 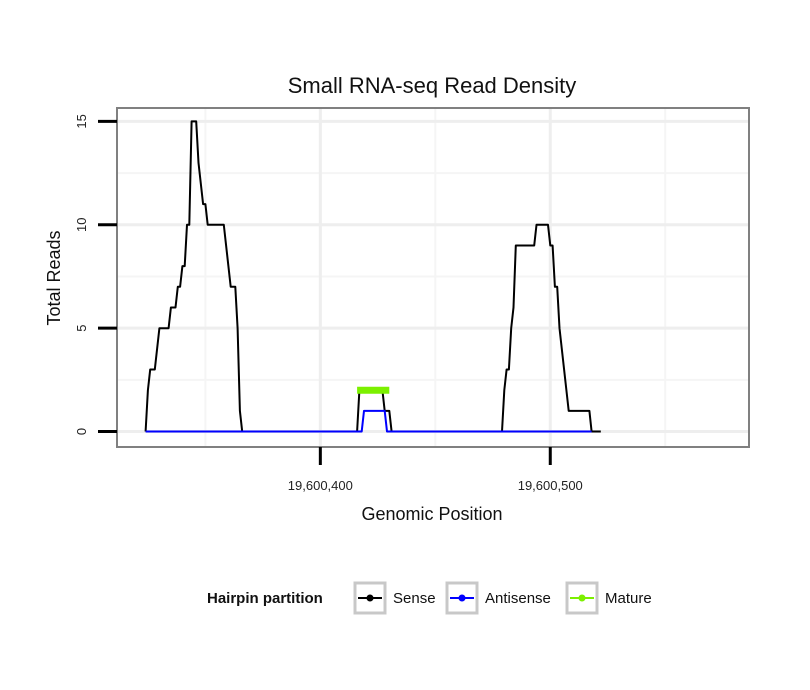 What do you see at coordinates (54, 277) in the screenshot?
I see `y-axis-title: Total Reads` at bounding box center [54, 277].